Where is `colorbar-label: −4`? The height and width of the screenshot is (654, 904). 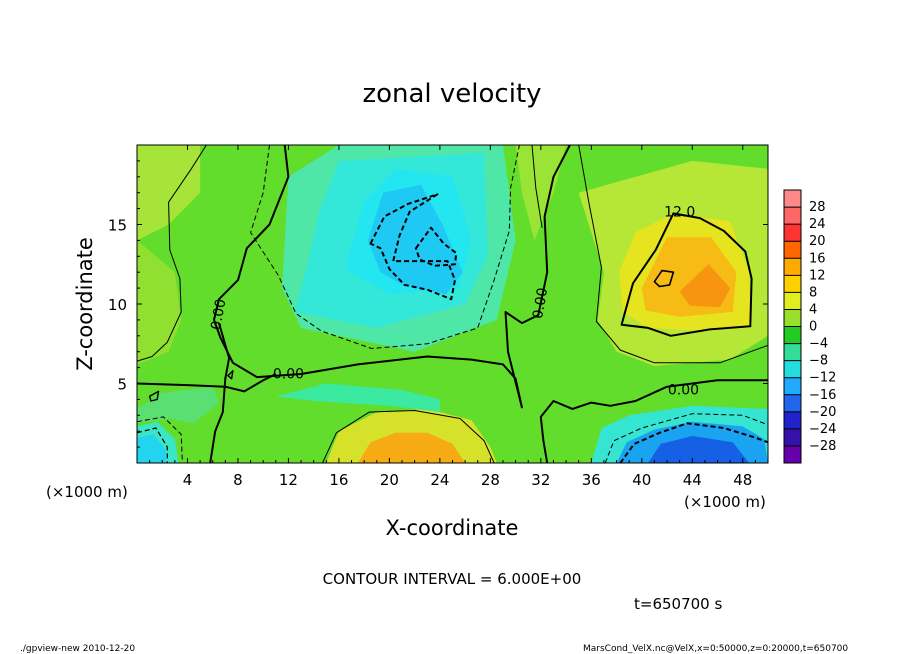 colorbar-label: −4 is located at coordinates (818, 344).